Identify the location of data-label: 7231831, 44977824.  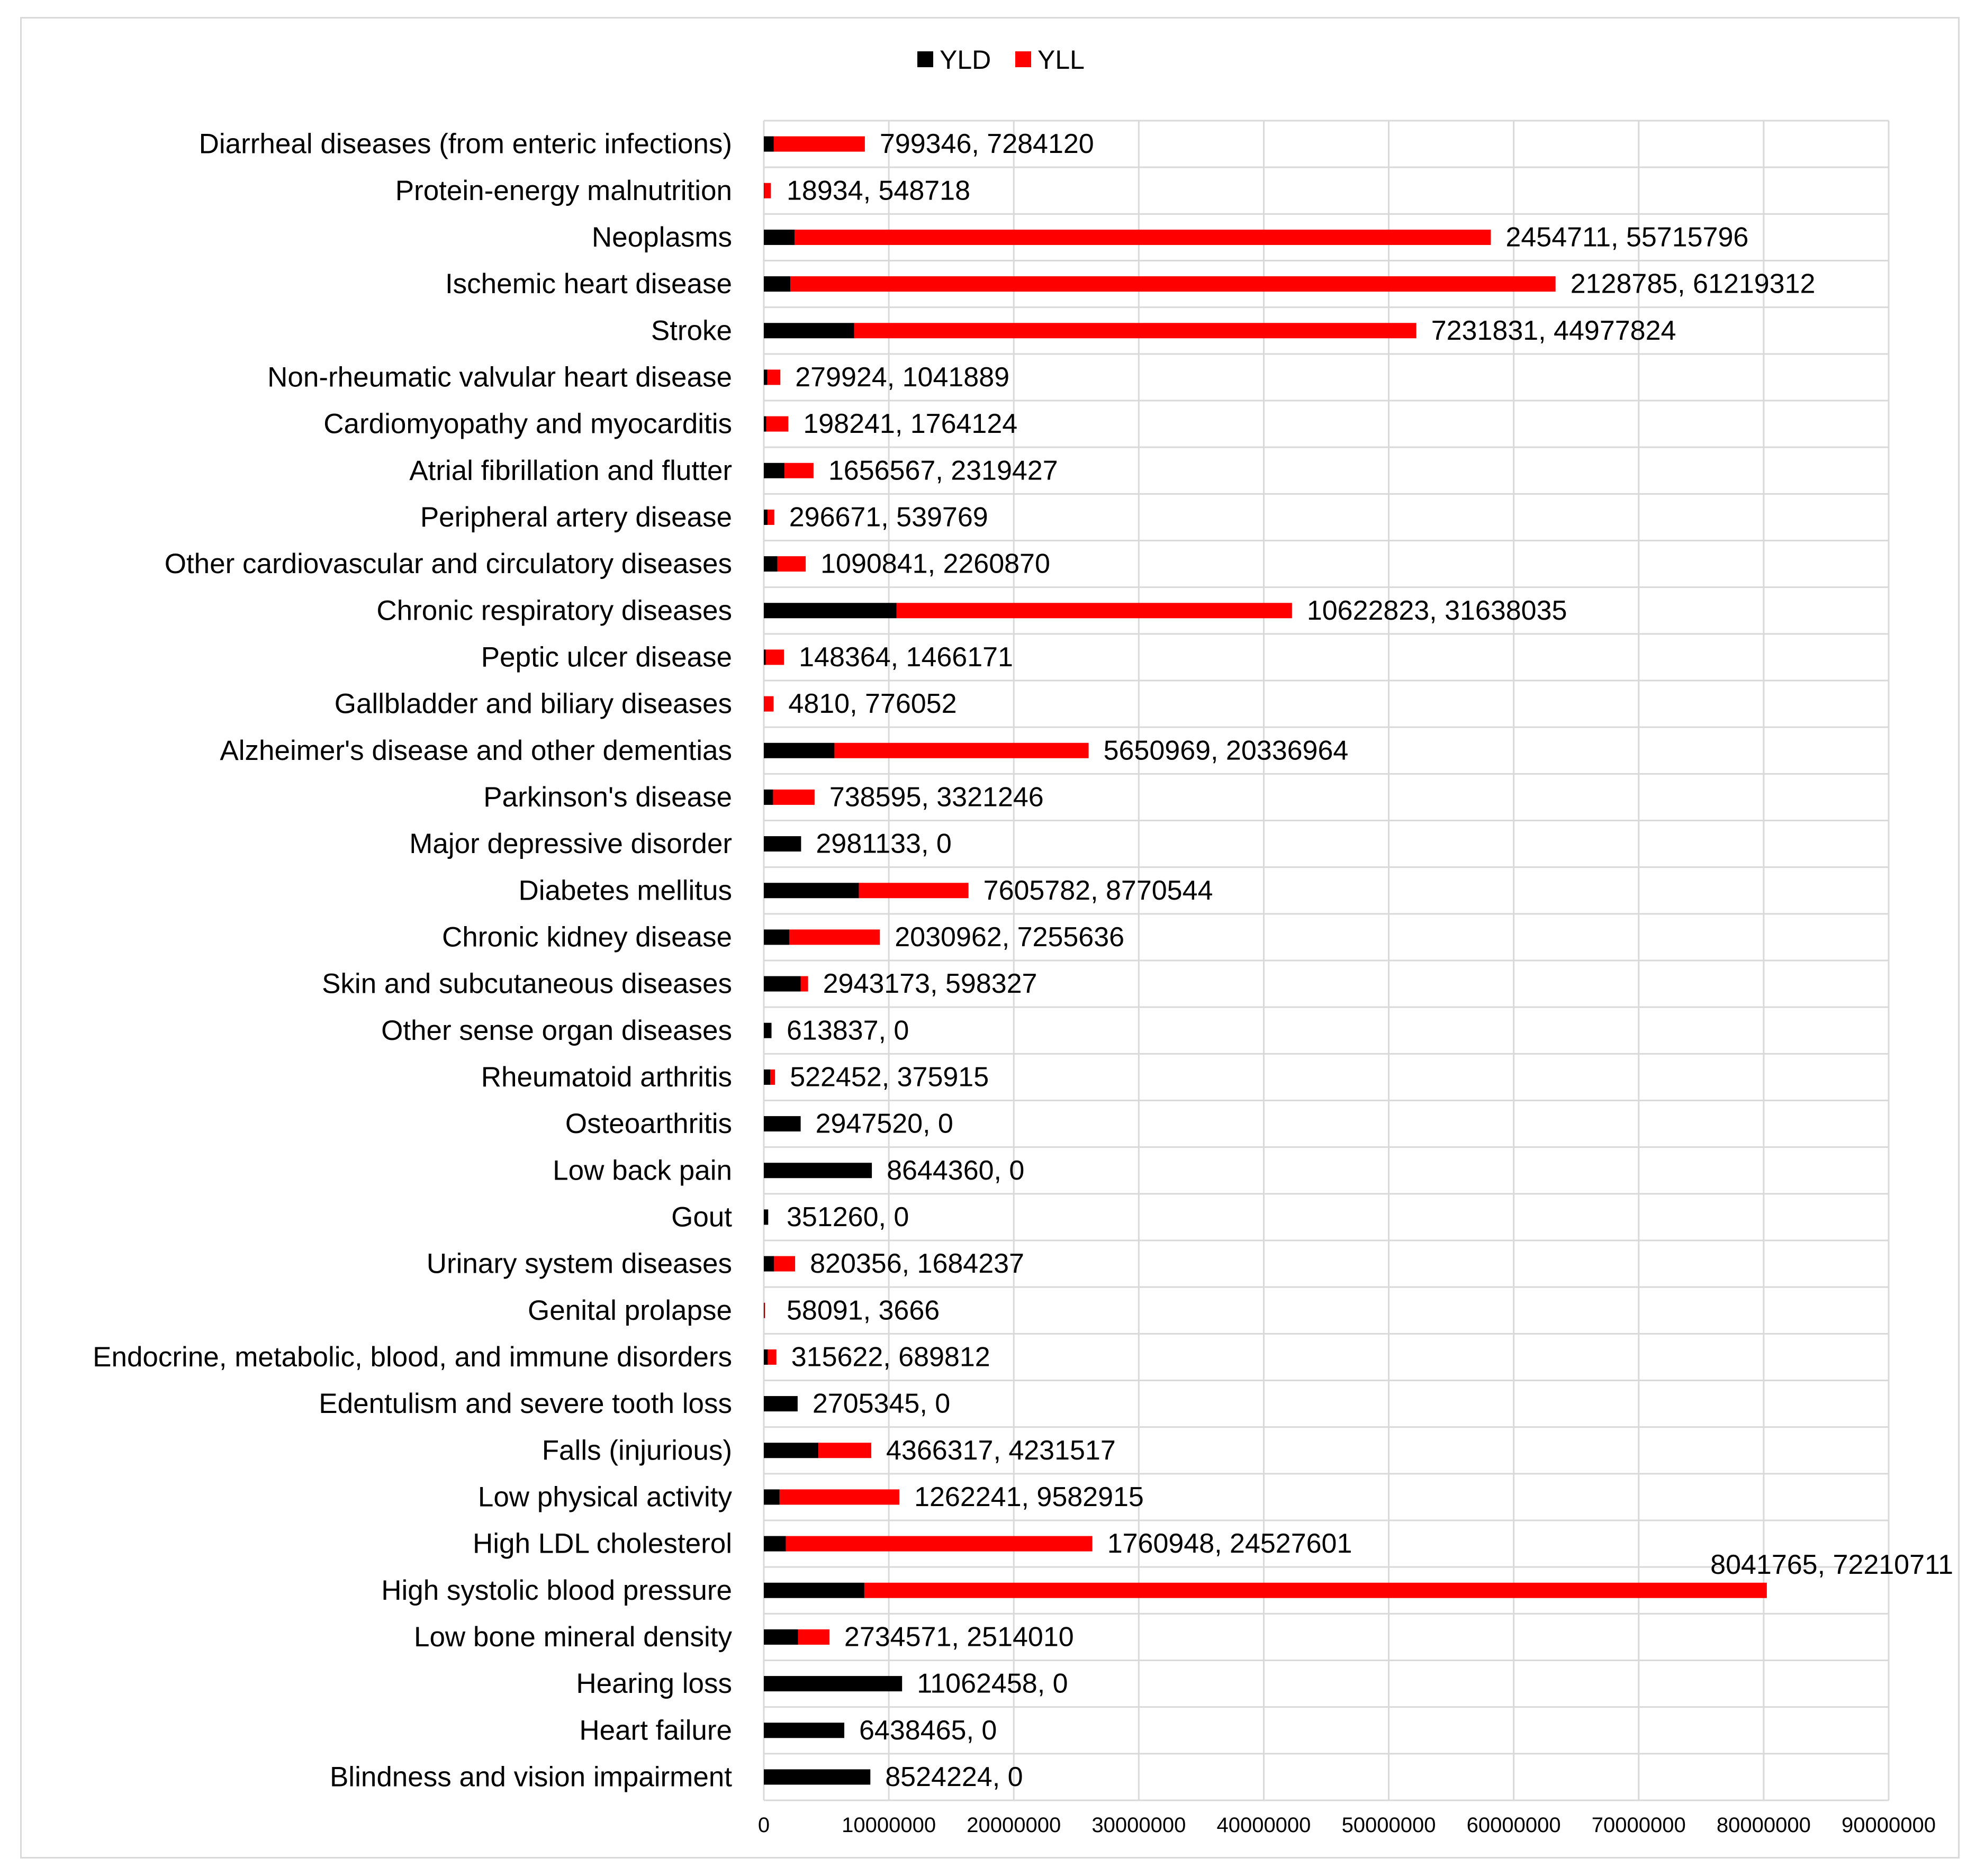
(1553, 330).